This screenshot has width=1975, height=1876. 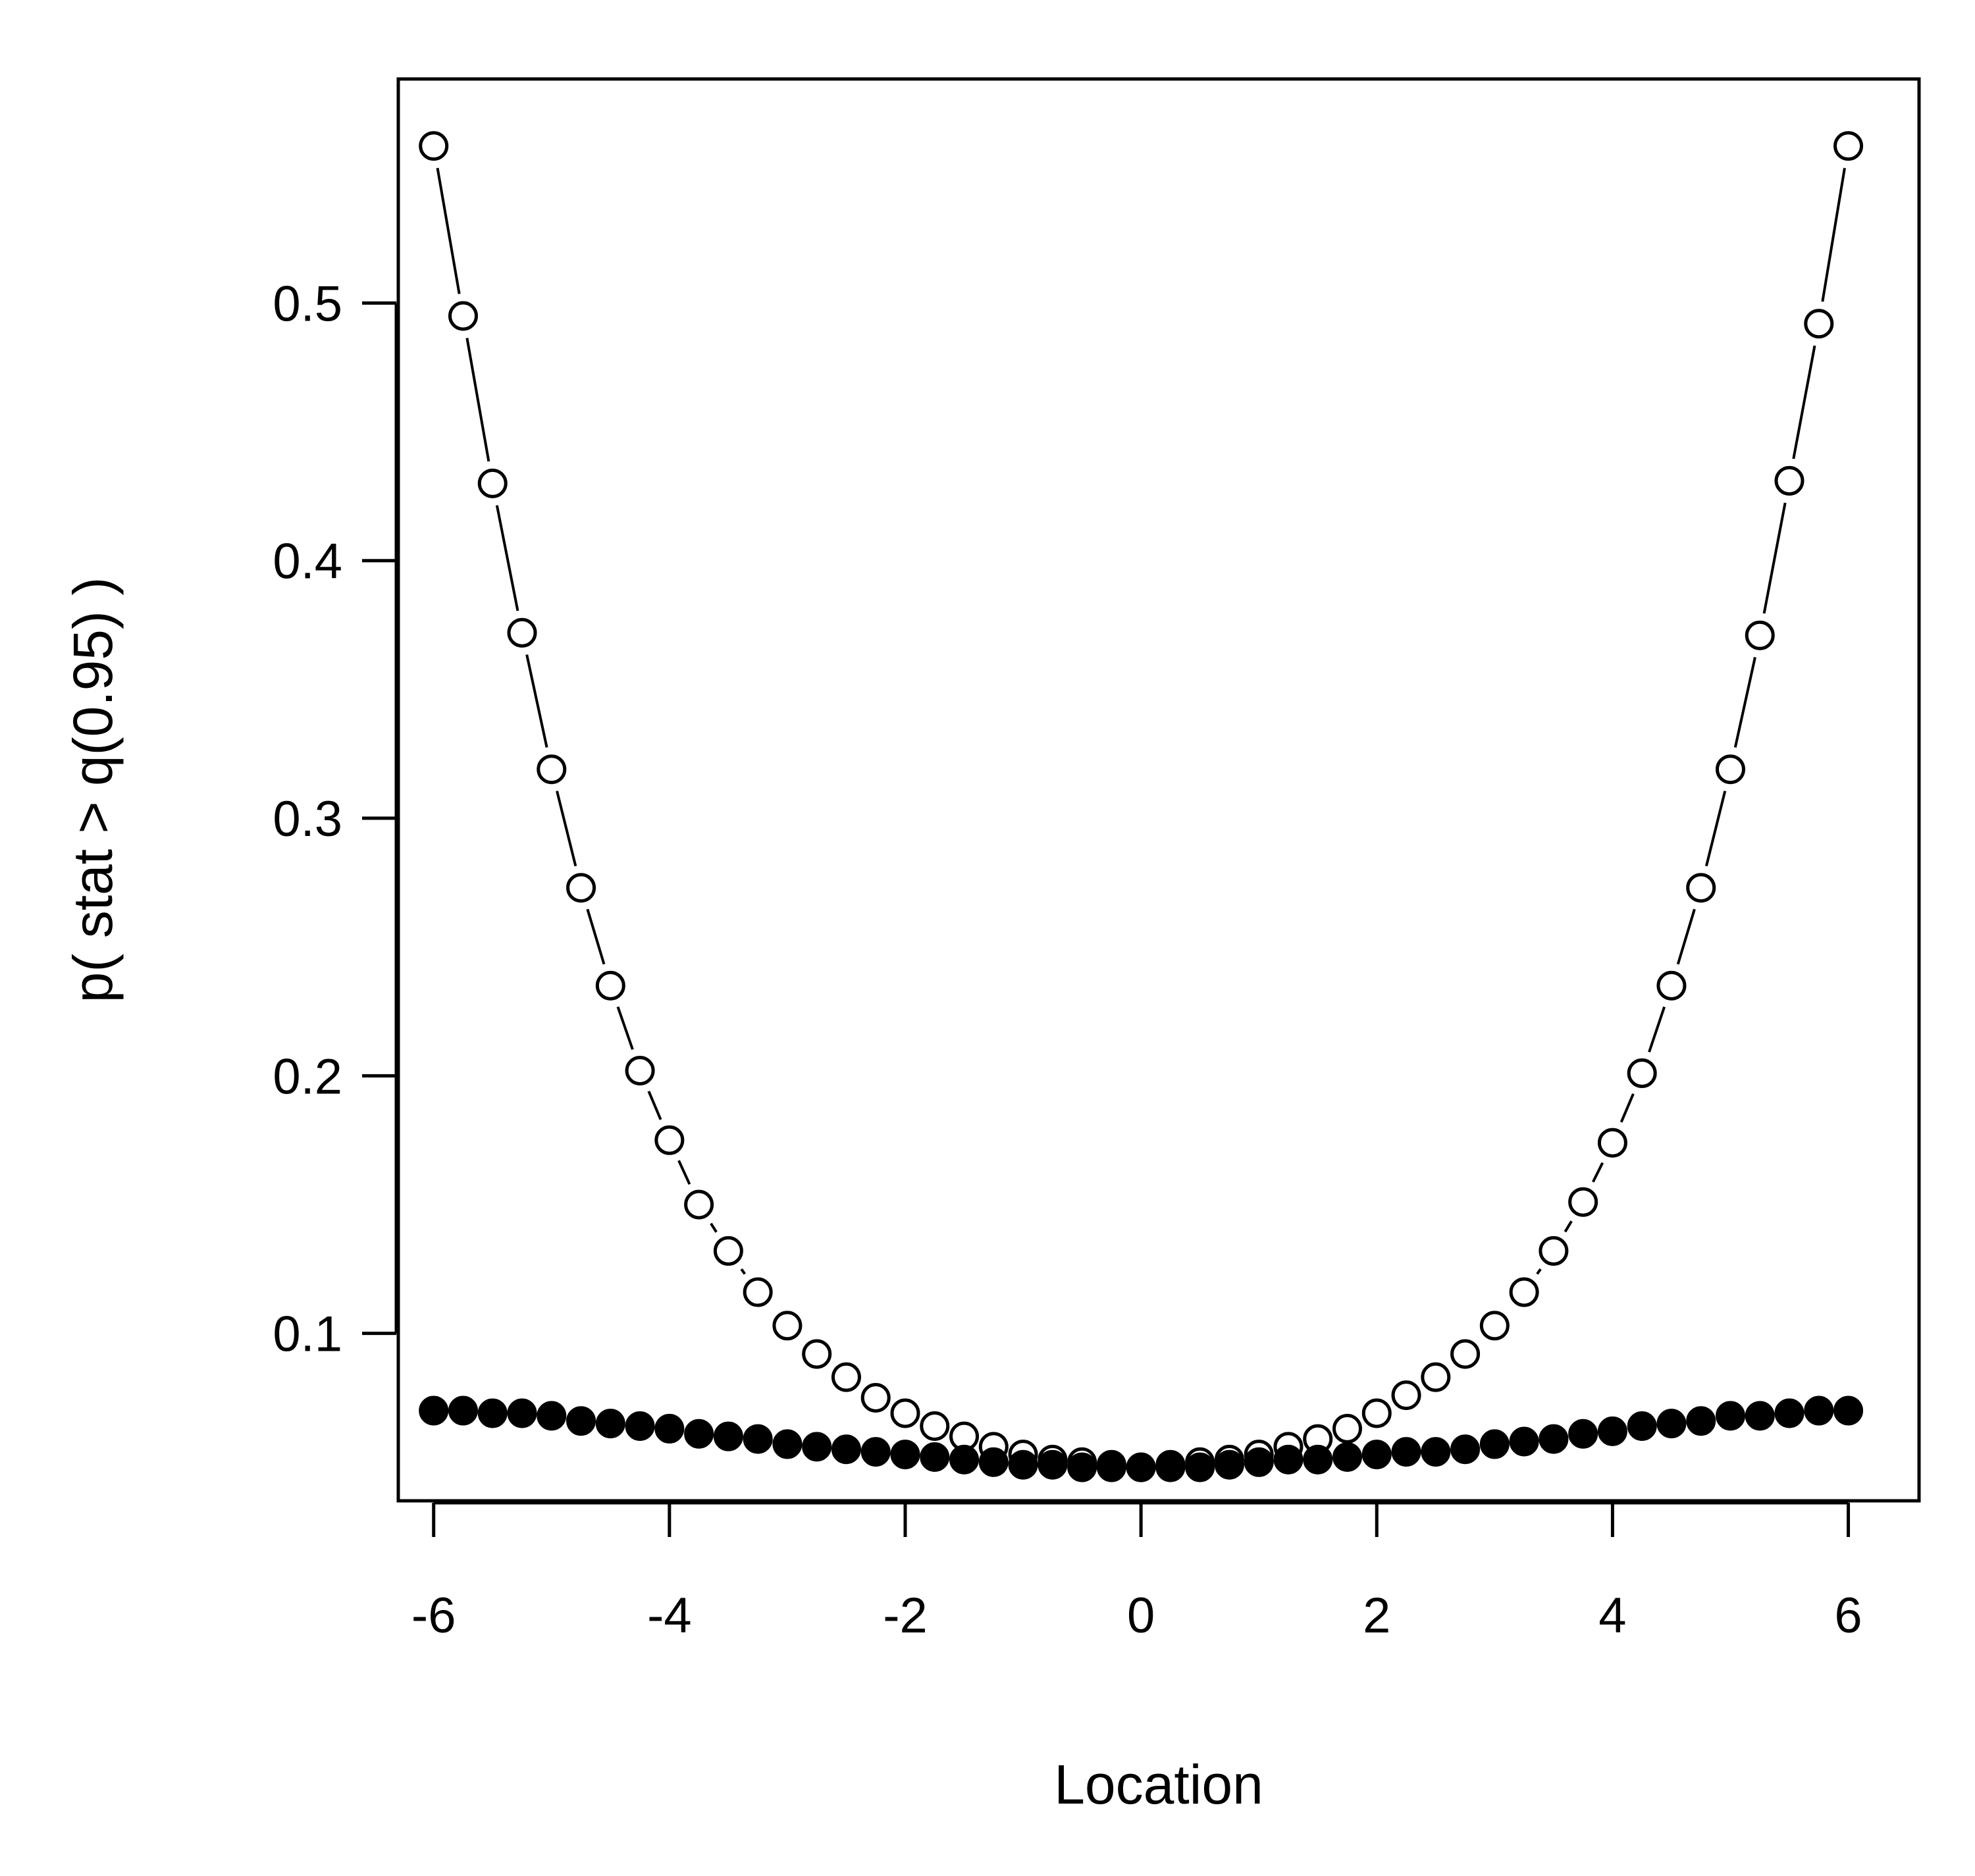 I want to click on x-tick-label: -2, so click(x=906, y=1616).